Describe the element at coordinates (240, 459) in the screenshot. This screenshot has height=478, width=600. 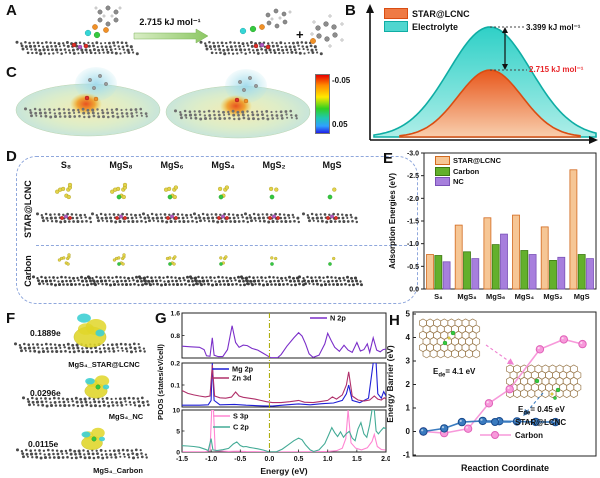
I see `x-tick-label: -0.5` at that location.